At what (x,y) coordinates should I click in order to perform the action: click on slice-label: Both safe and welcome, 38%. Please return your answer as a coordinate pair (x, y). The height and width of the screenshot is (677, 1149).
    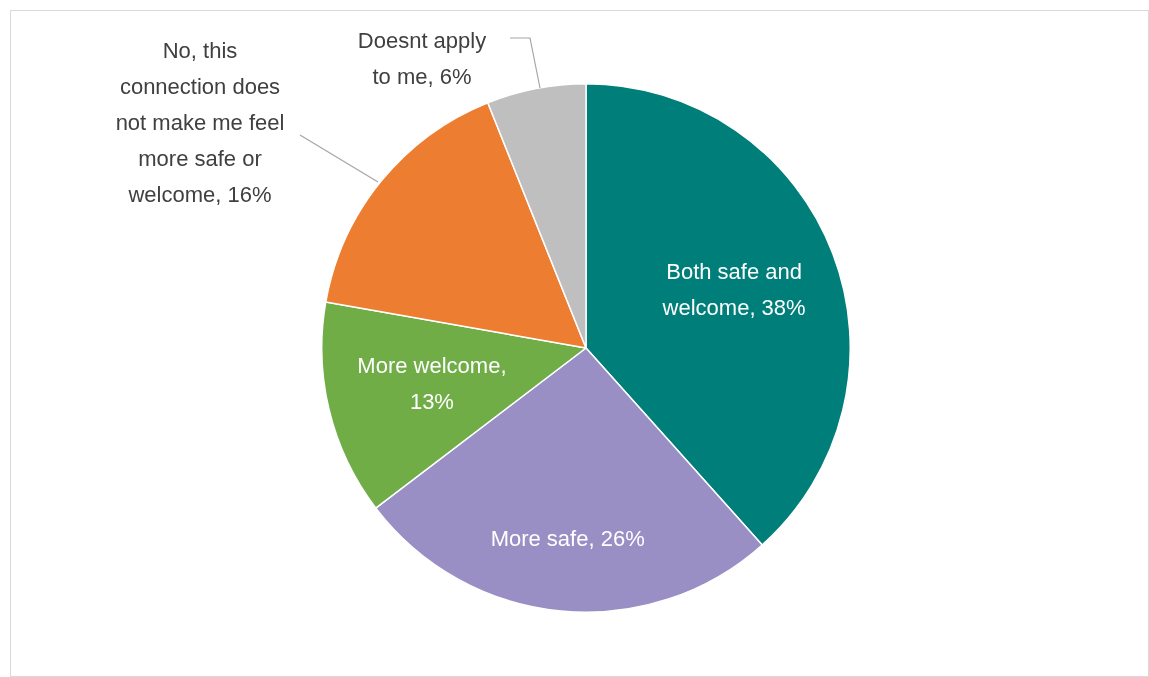
    Looking at the image, I should click on (733, 290).